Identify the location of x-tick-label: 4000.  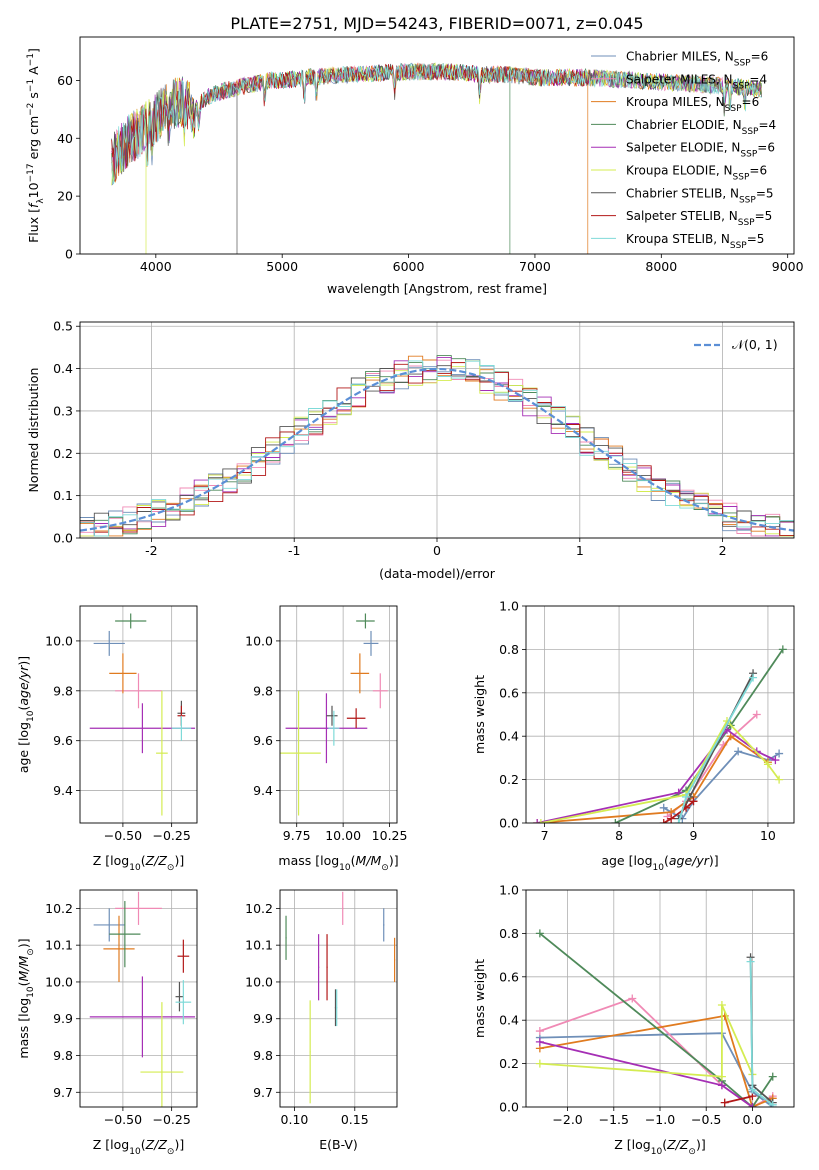
(156, 266).